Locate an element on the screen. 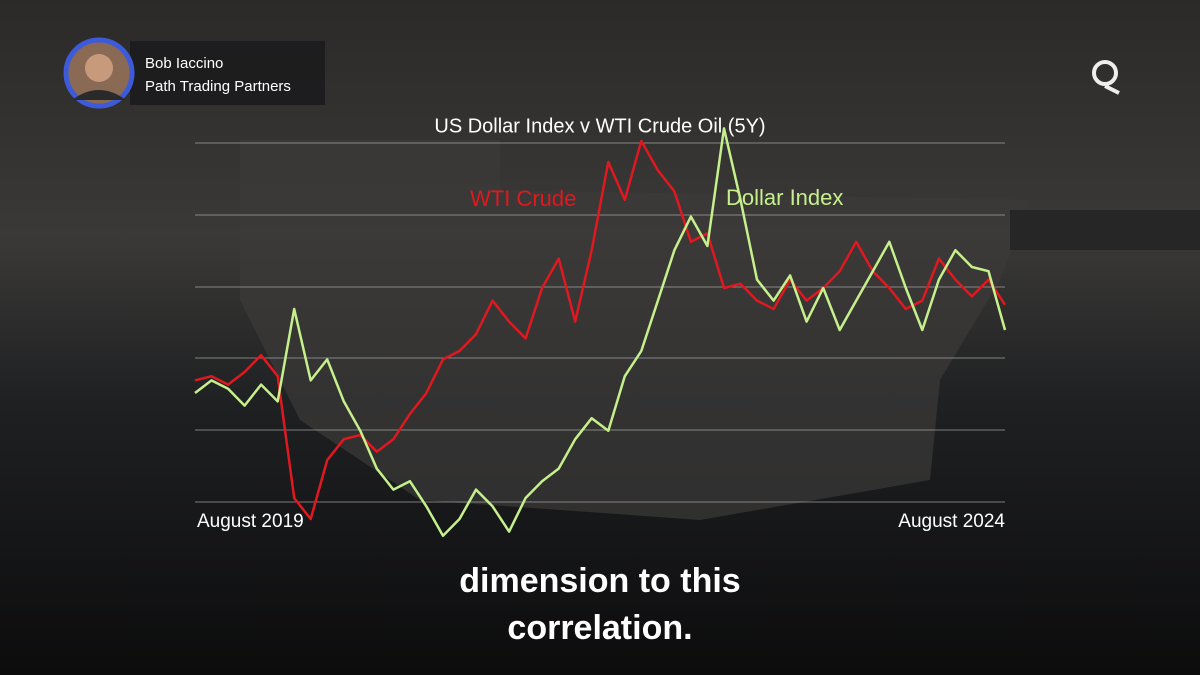 Image resolution: width=1200 pixels, height=675 pixels. speaker-affiliation: Path Trading Partners is located at coordinates (218, 86).